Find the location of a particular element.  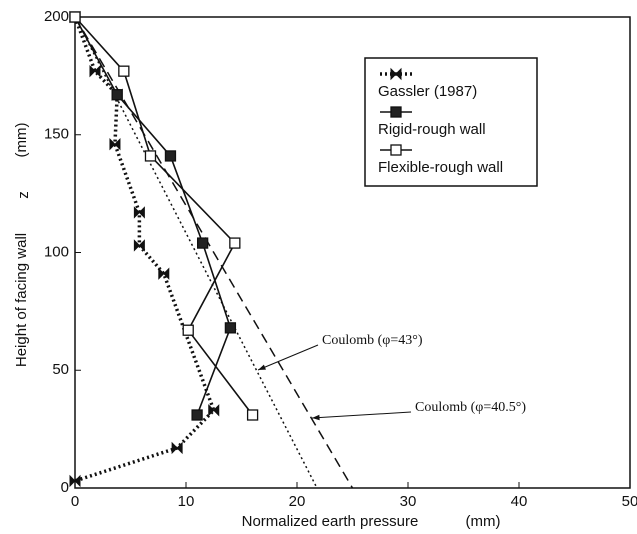

x-tick-label: 50 is located at coordinates (629, 501).